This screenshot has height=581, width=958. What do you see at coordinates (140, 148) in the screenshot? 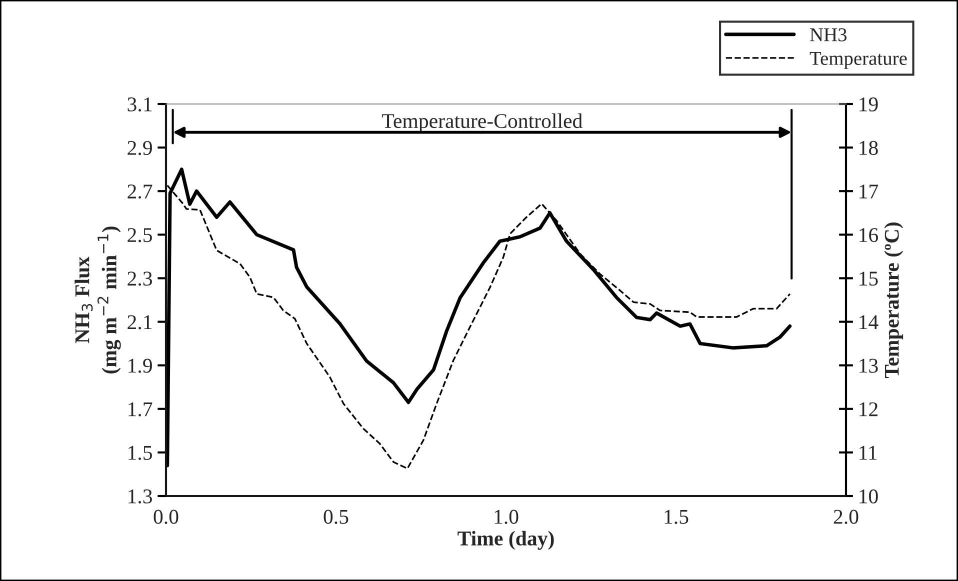
I see `y-tick-label: 2.9` at bounding box center [140, 148].